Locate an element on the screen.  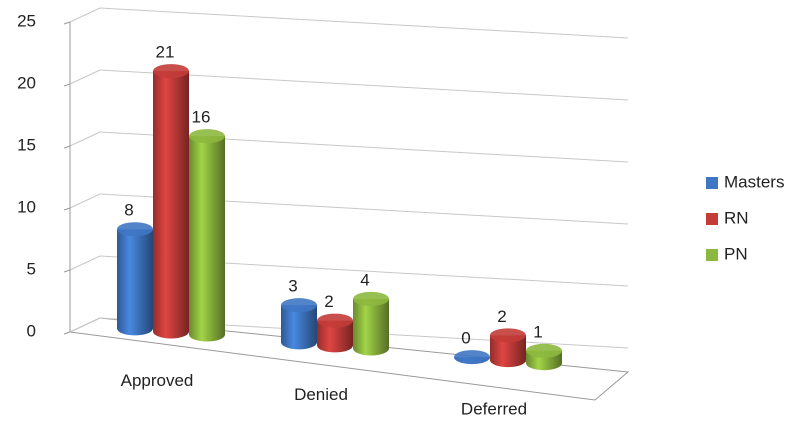
y-tick-label: 20 is located at coordinates (26, 82).